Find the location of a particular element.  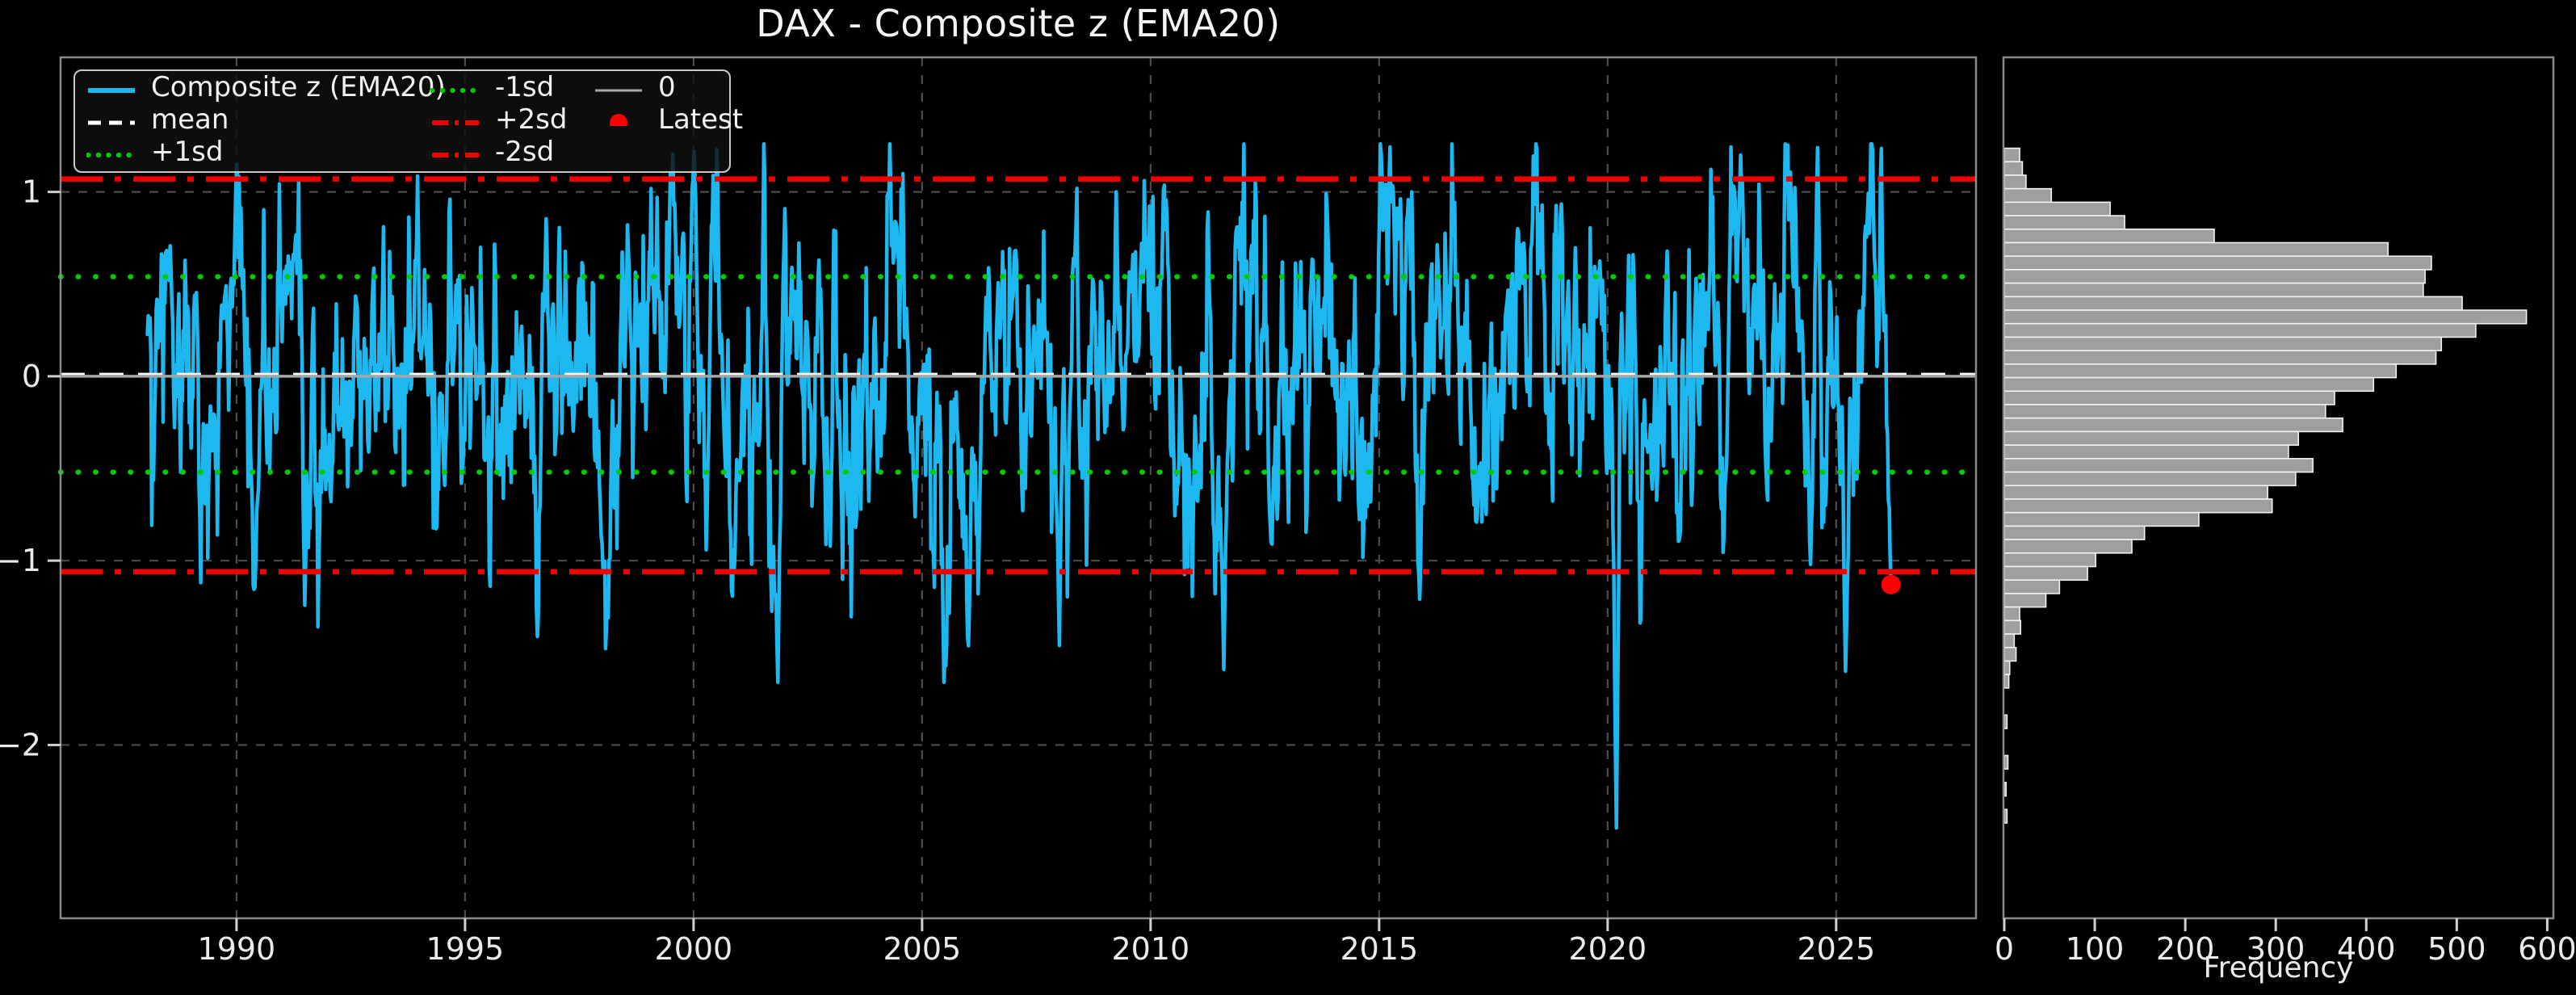

x-tick-label: 2015 is located at coordinates (1379, 949).